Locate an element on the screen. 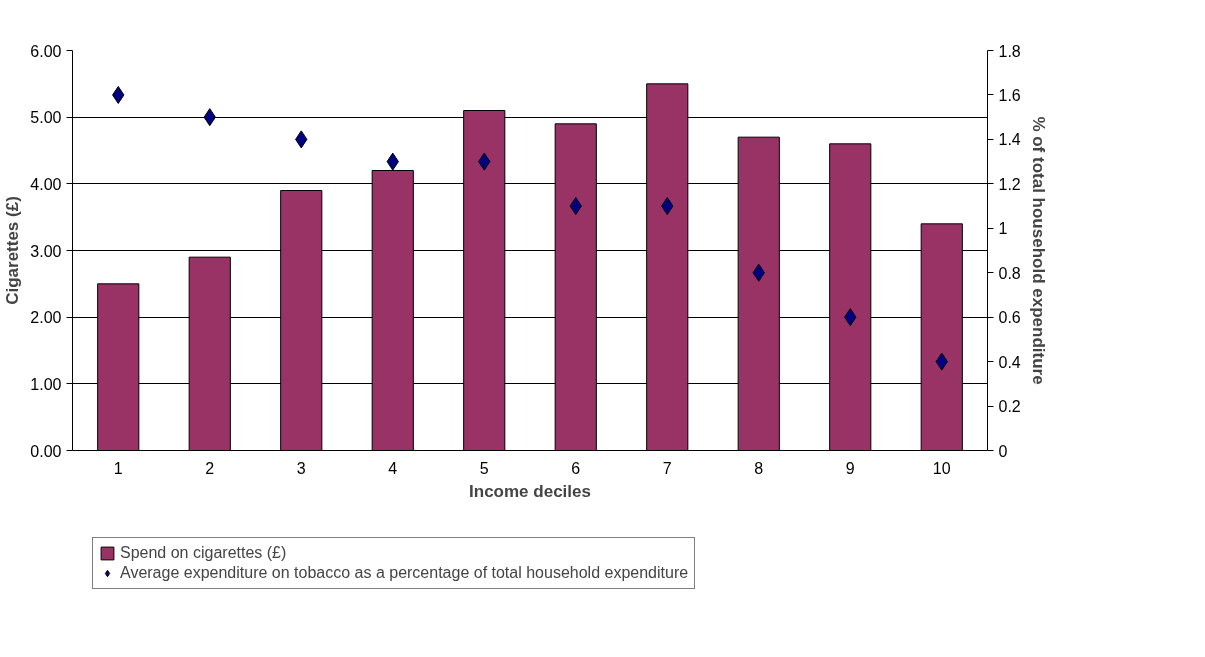 Image resolution: width=1205 pixels, height=657 pixels. y-tick-label: 6.00 is located at coordinates (46, 51).